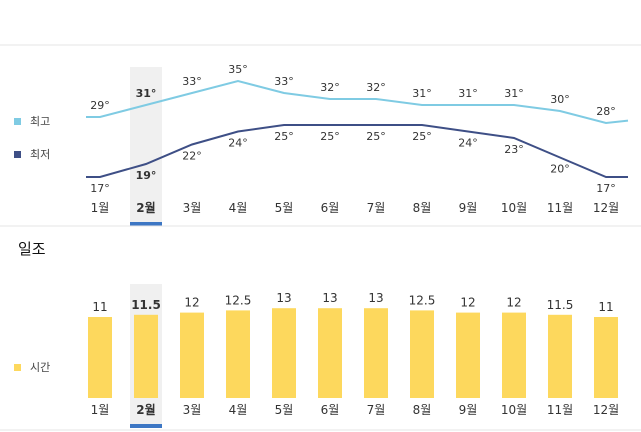  I want to click on sunshine-section-title: 일조, so click(32, 249).